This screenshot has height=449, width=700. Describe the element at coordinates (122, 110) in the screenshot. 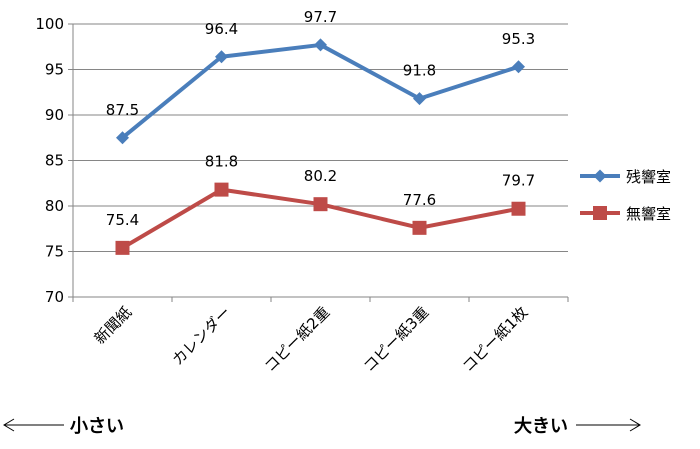

I see `data-label: 87.5` at that location.